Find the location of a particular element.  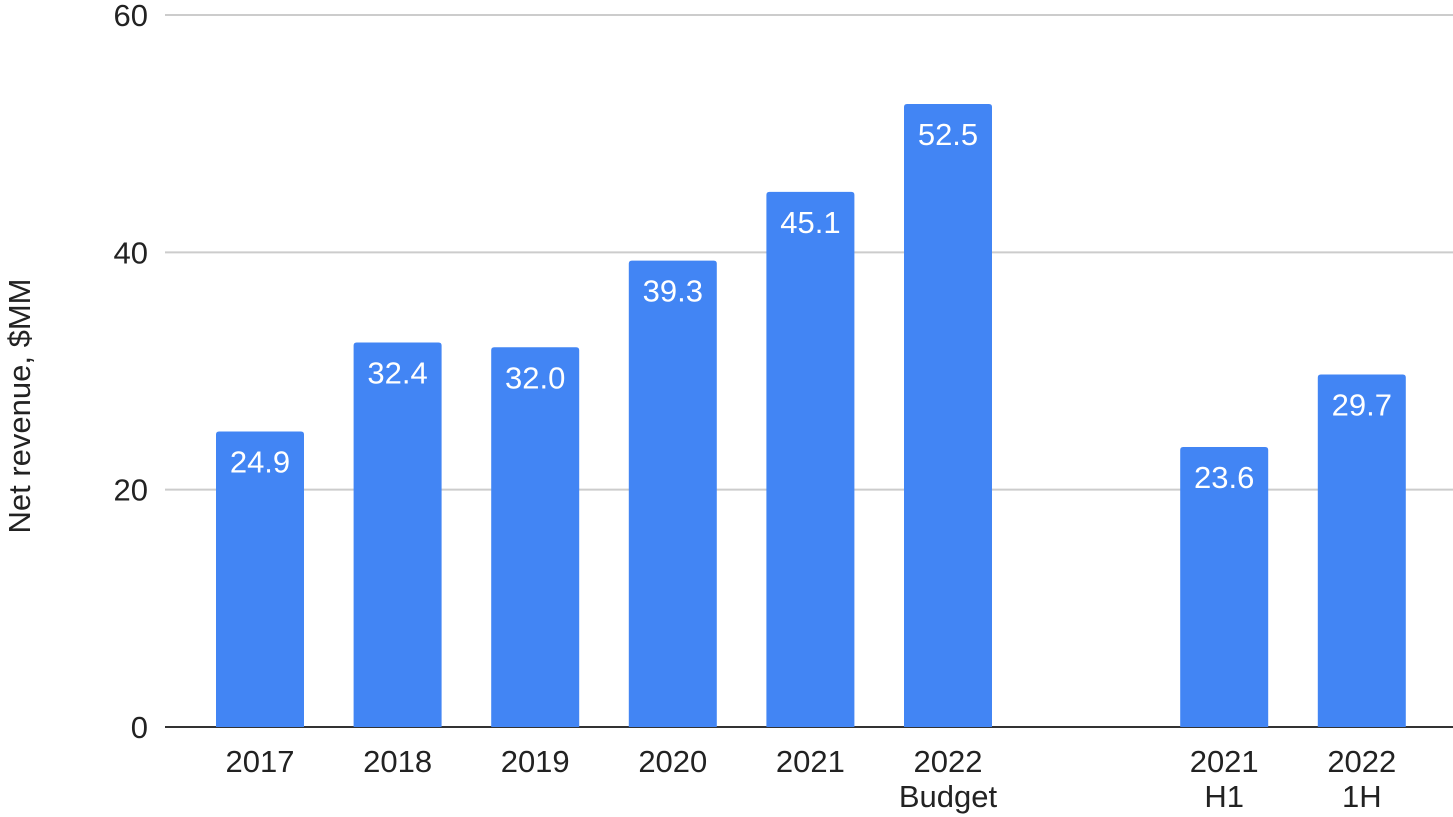

bar-data-label: 29.7 is located at coordinates (1362, 405).